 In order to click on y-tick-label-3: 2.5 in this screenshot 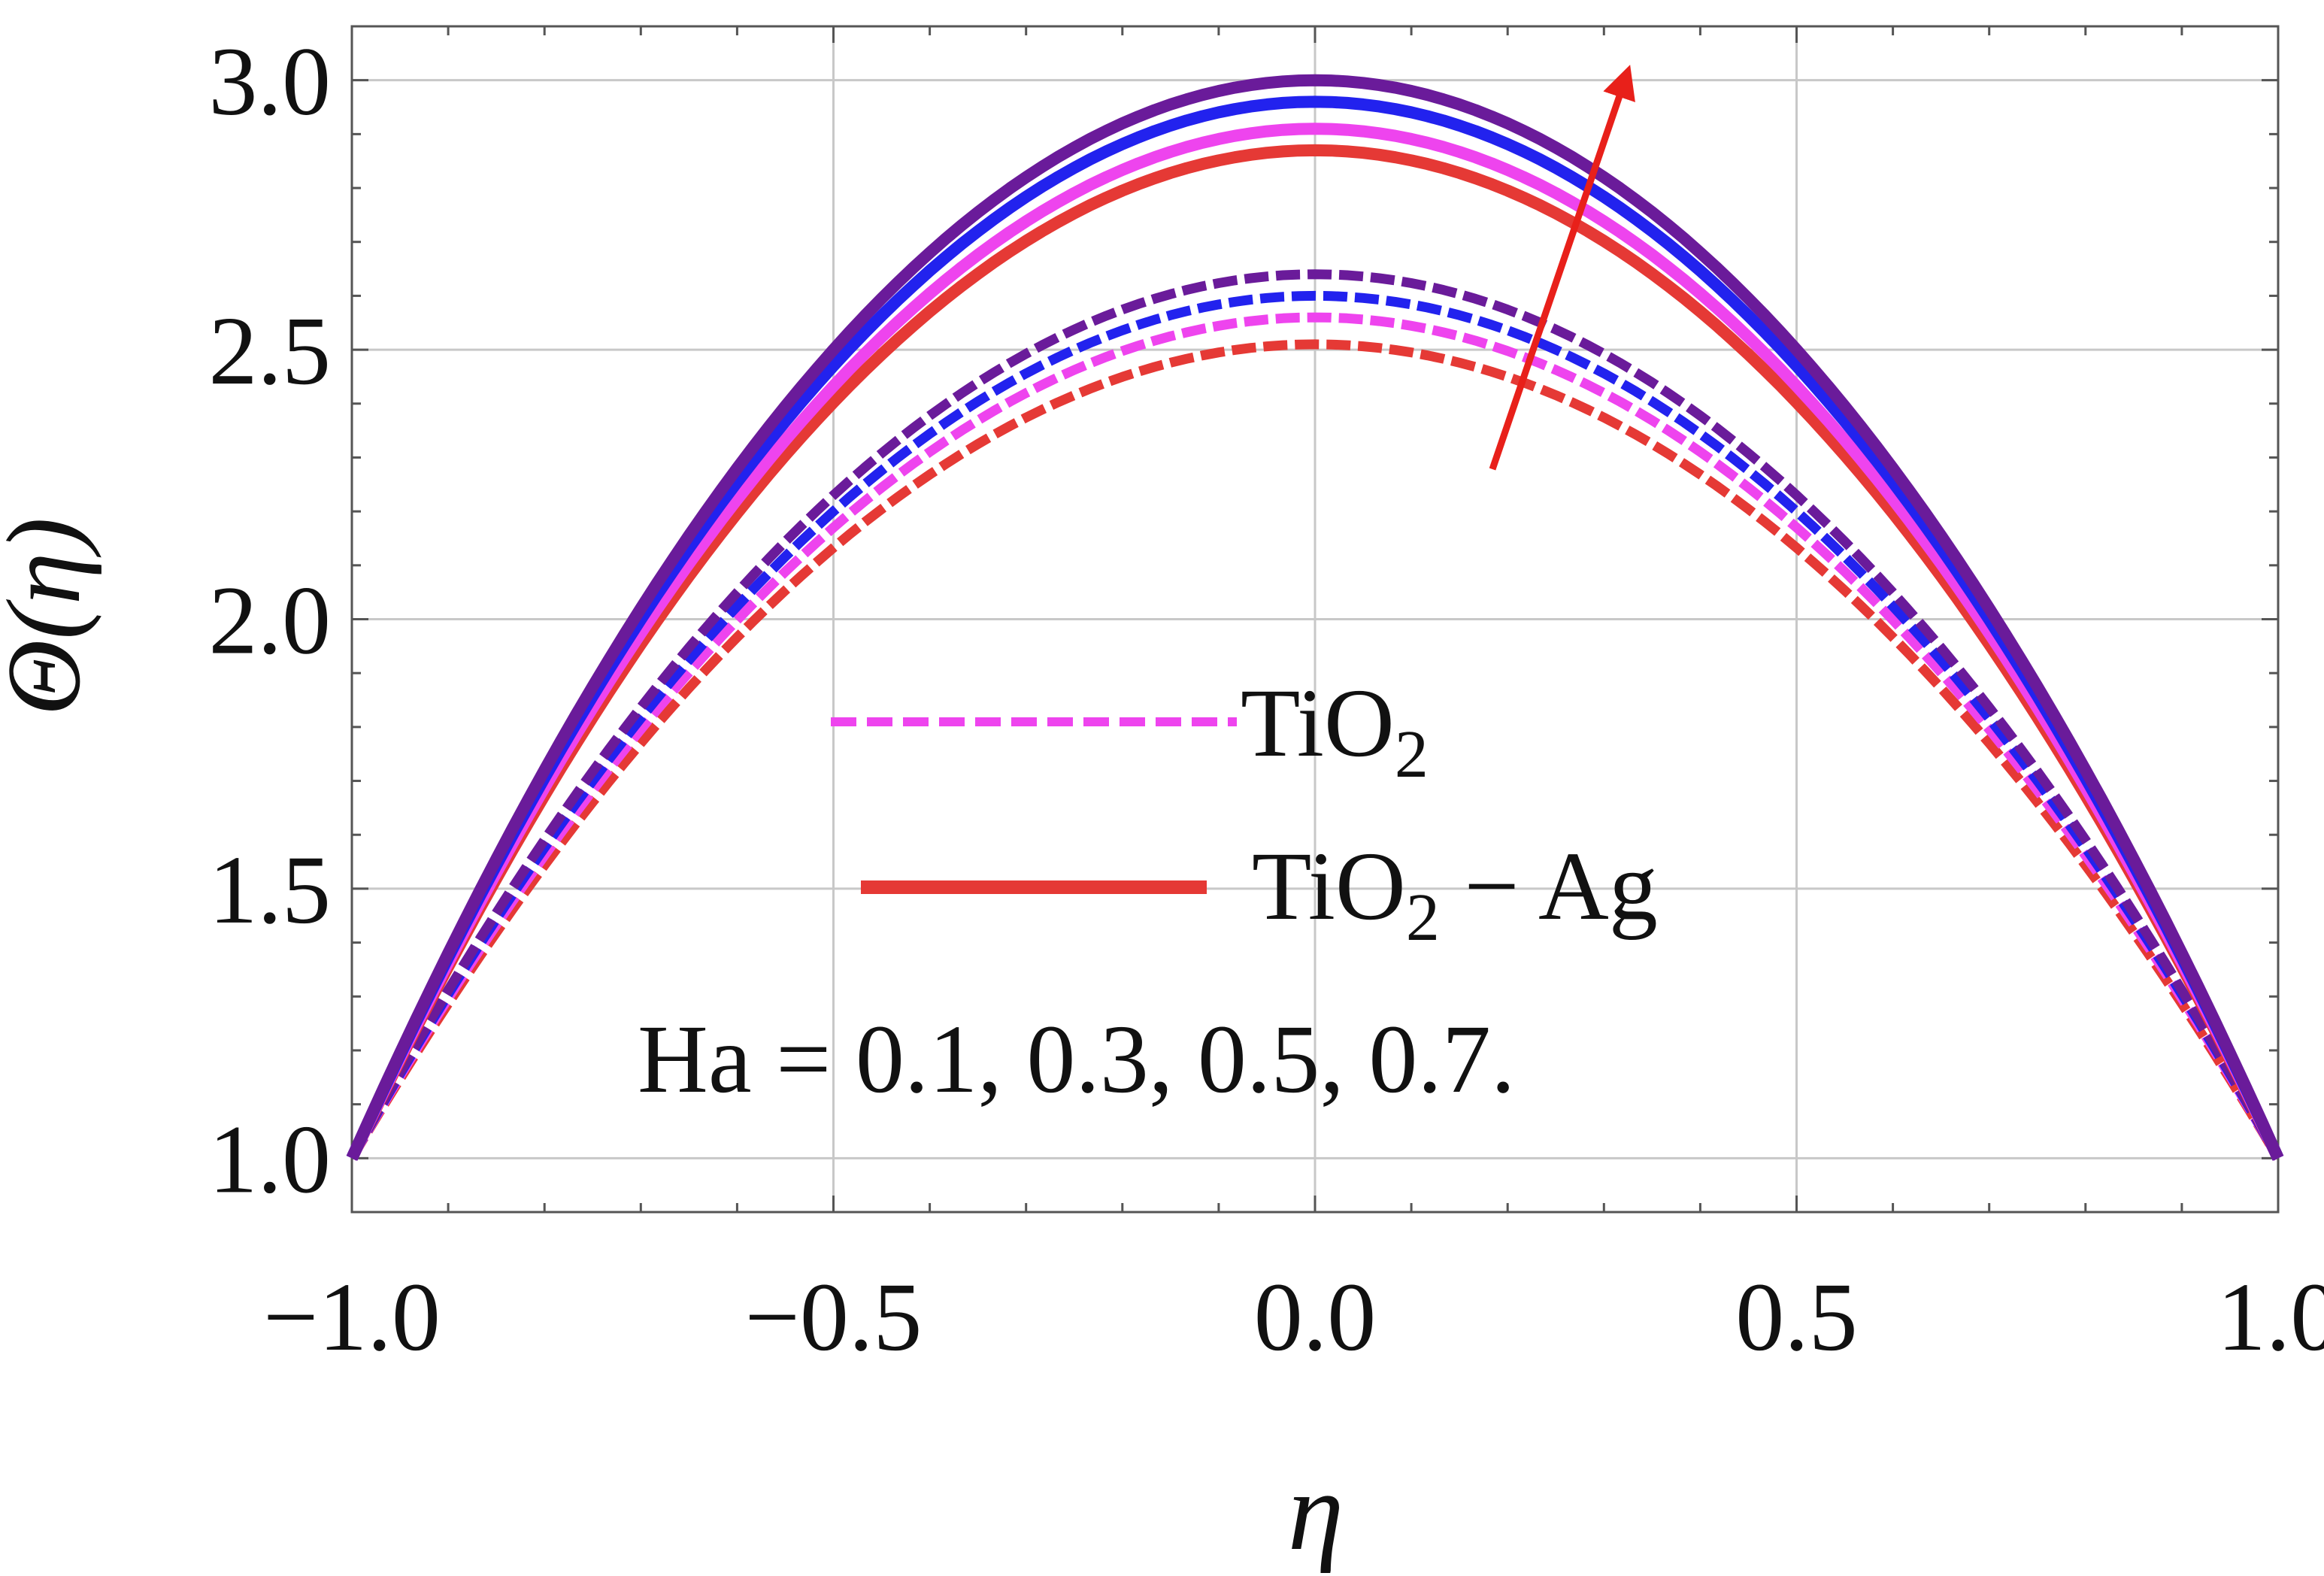, I will do `click(270, 351)`.